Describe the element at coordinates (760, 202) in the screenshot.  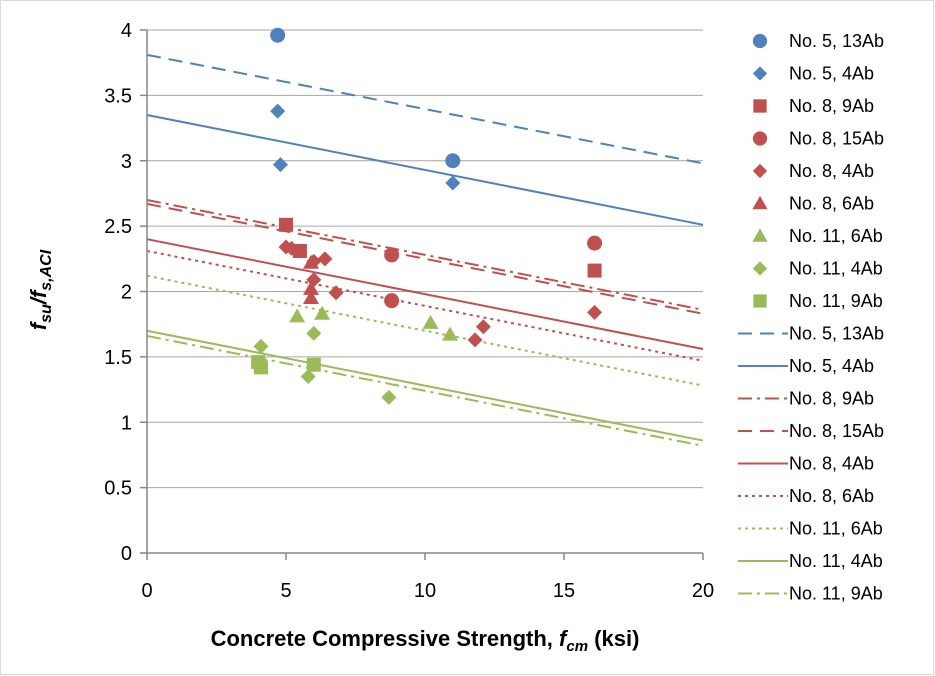
I see `legend-marker-no-8-6ab` at that location.